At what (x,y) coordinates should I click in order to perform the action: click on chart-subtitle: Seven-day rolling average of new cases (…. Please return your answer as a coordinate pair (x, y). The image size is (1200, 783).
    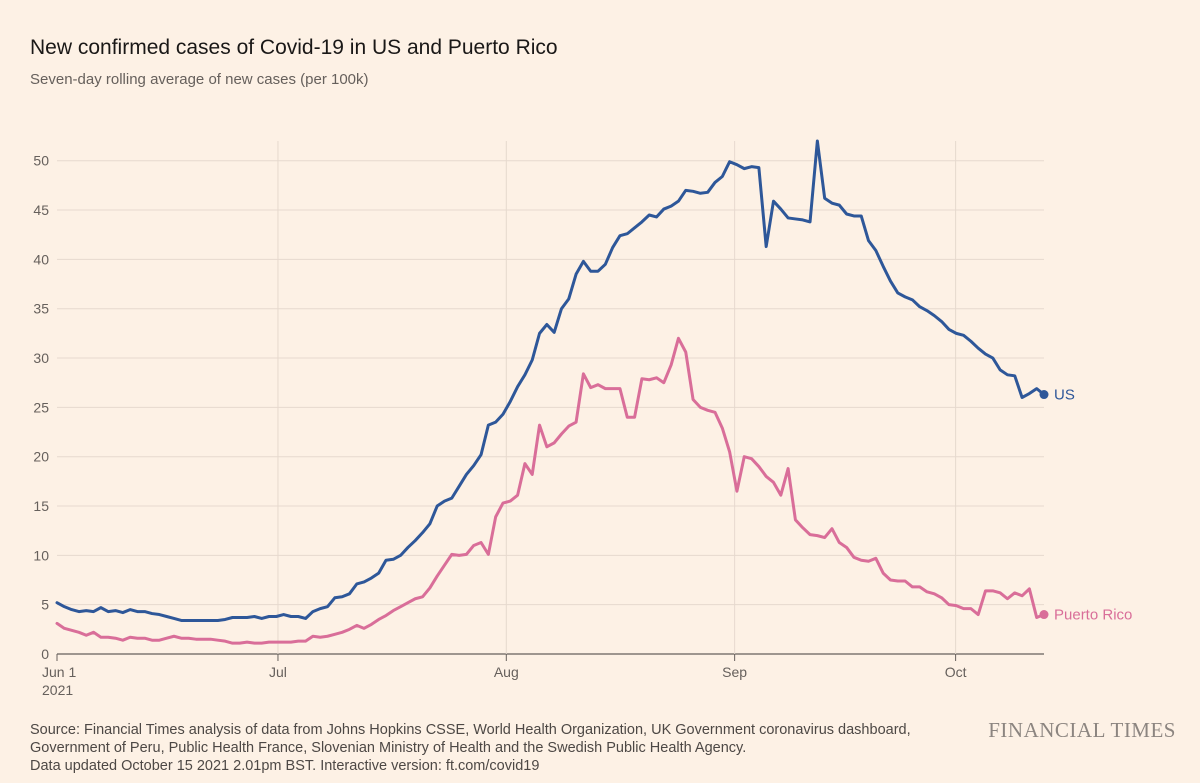
    Looking at the image, I should click on (199, 79).